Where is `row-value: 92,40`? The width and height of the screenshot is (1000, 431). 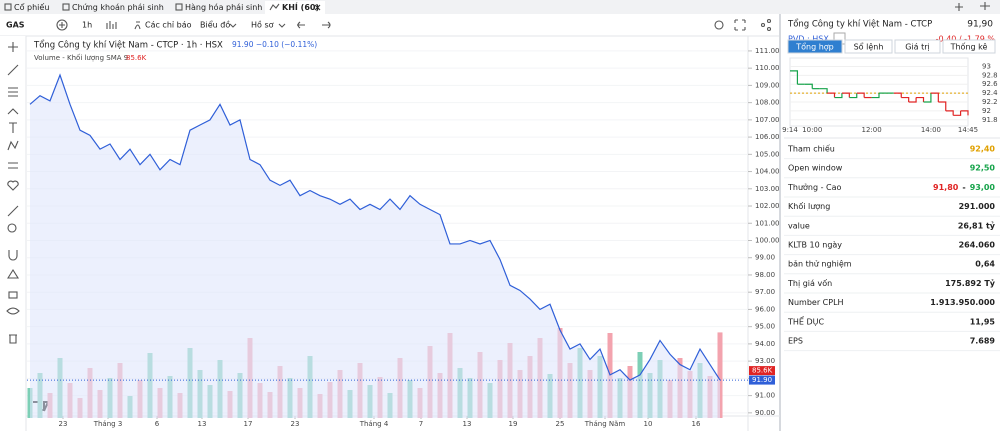
row-value: 92,40 is located at coordinates (983, 149).